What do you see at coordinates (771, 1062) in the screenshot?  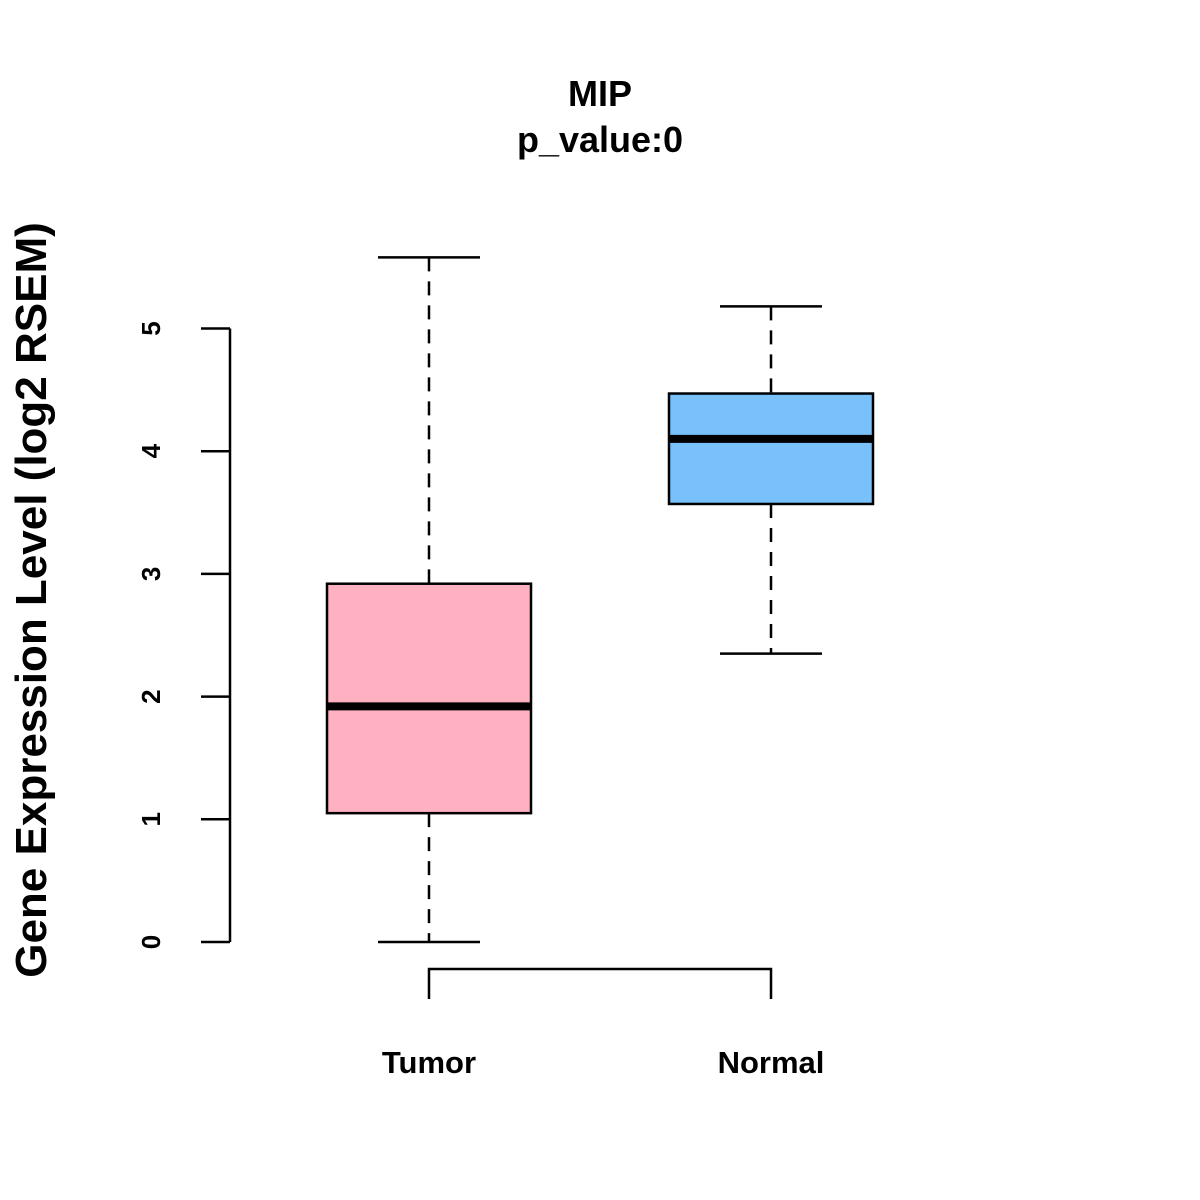 I see `category-label-normal: Normal` at bounding box center [771, 1062].